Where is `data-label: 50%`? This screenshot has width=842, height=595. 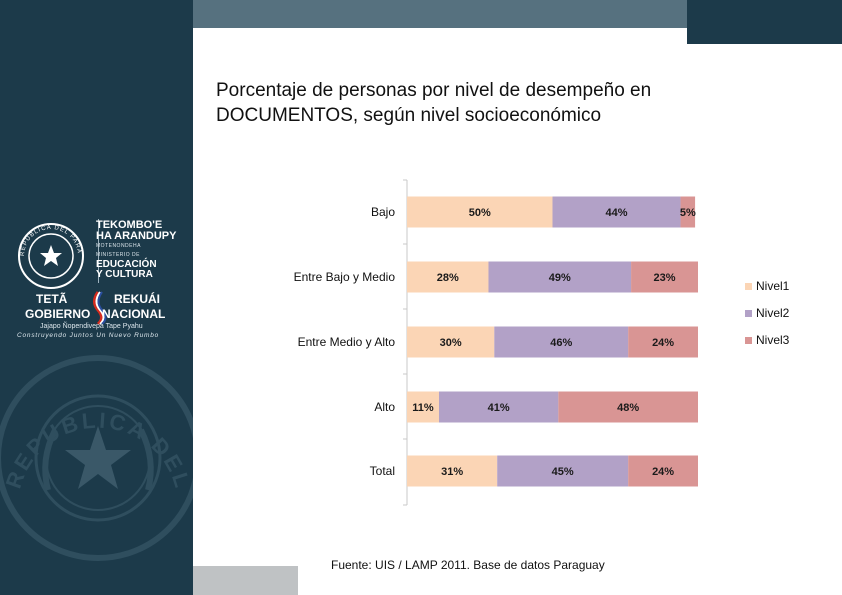 data-label: 50% is located at coordinates (480, 213).